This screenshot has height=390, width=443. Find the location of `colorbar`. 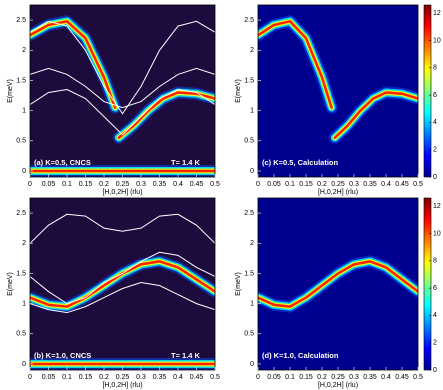

colorbar is located at coordinates (427, 284).